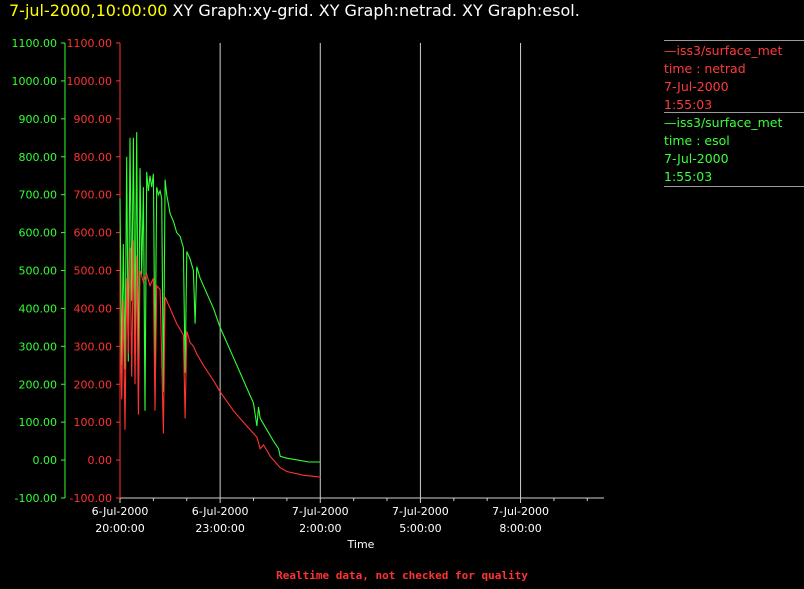 The width and height of the screenshot is (804, 589). Describe the element at coordinates (119, 528) in the screenshot. I see `x-tick-time: 20:00:00` at that location.